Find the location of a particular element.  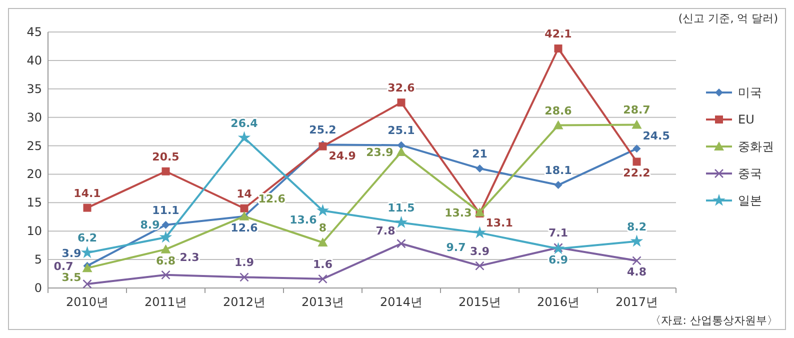

data-label: 28.7 is located at coordinates (636, 110).